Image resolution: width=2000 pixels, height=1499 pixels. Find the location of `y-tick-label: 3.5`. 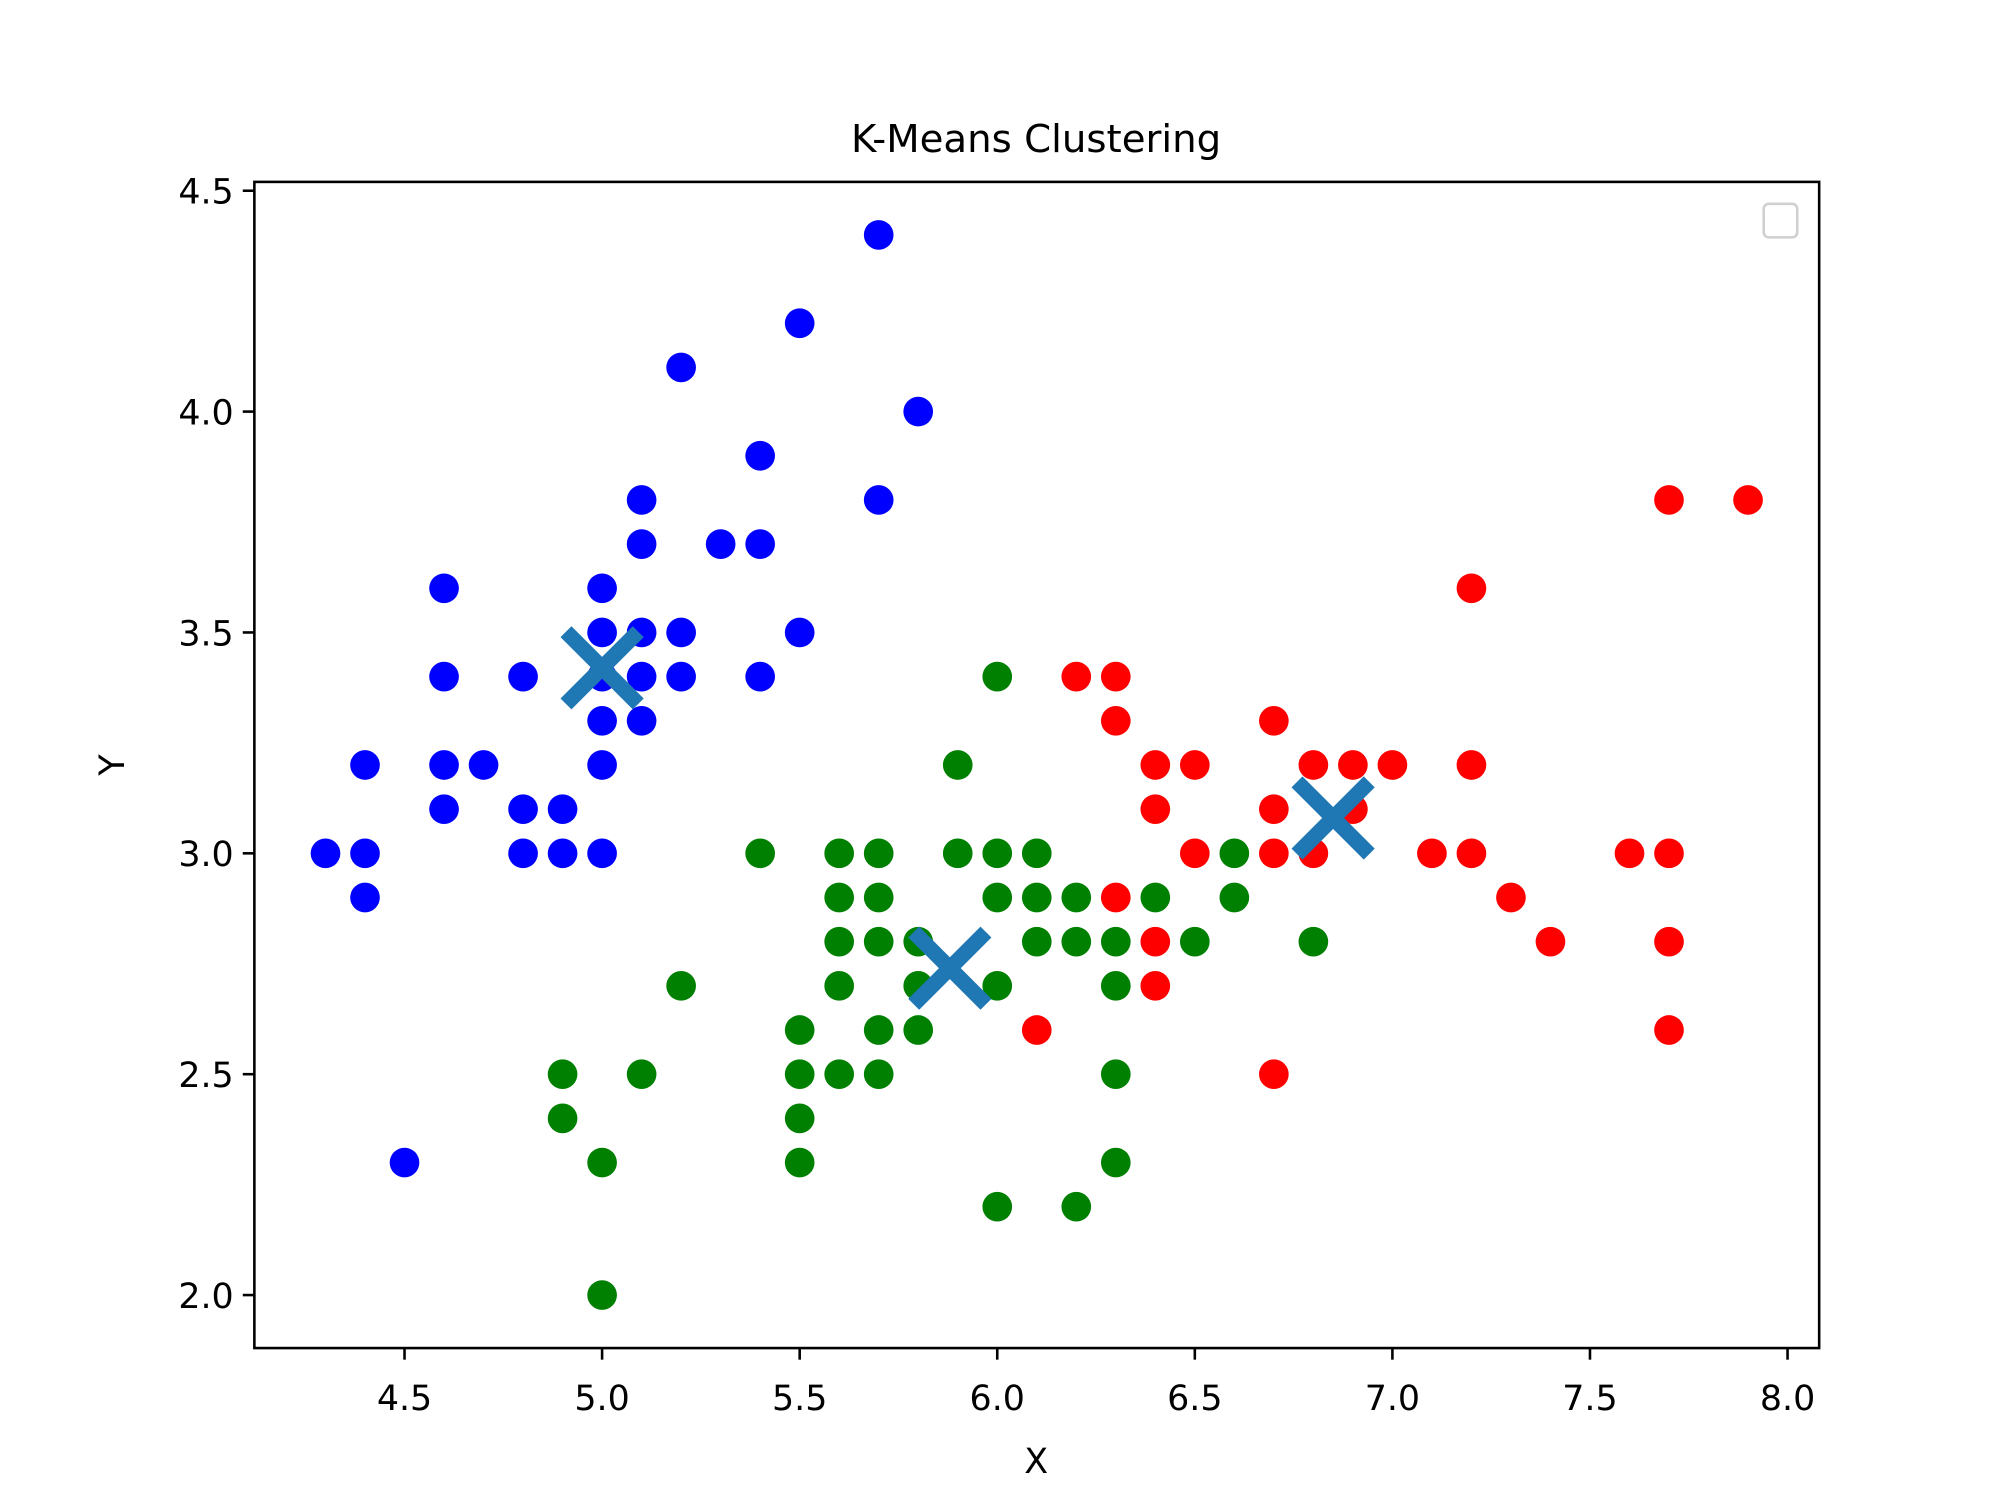

y-tick-label: 3.5 is located at coordinates (205, 634).